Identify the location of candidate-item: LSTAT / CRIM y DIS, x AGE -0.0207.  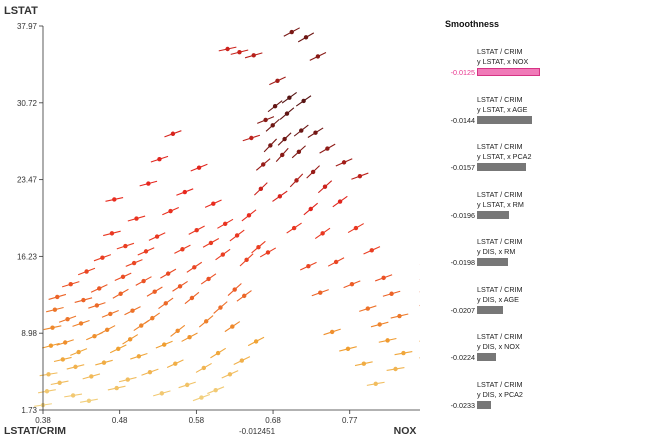
(537, 305).